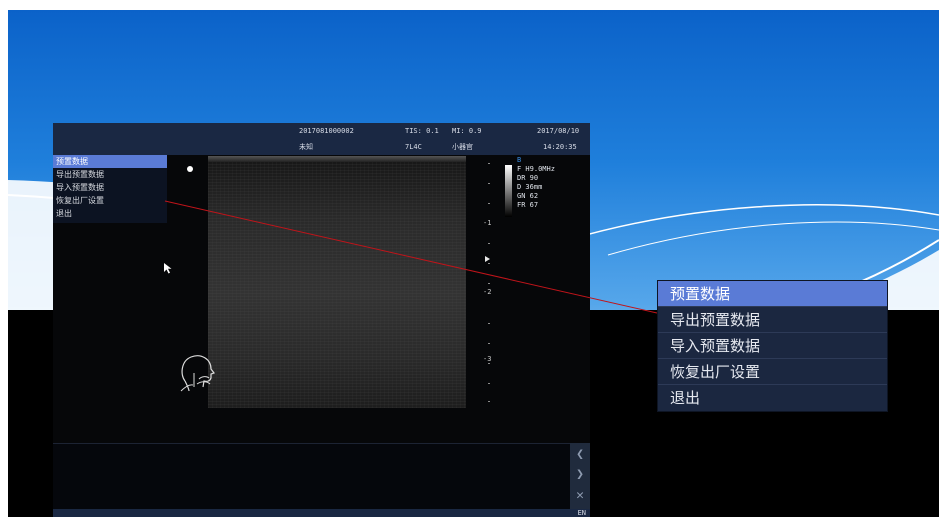  I want to click on input-language: EN, so click(581, 513).